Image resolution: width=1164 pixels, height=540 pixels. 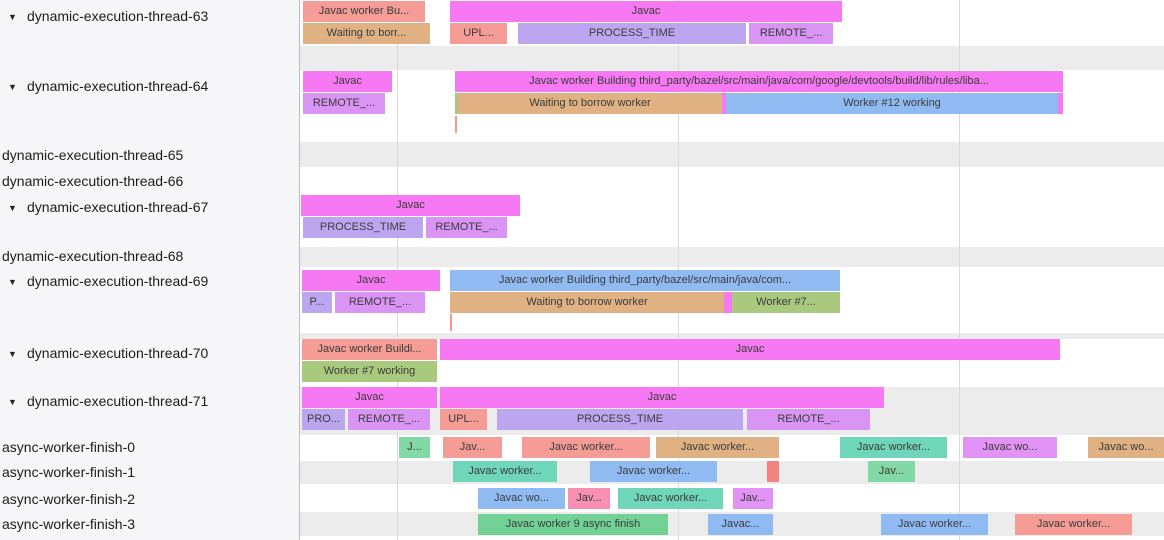 I want to click on thread-row-dynamic-execution-thread-64: ▼ dynamic-execution-thread-64, so click(x=104, y=86).